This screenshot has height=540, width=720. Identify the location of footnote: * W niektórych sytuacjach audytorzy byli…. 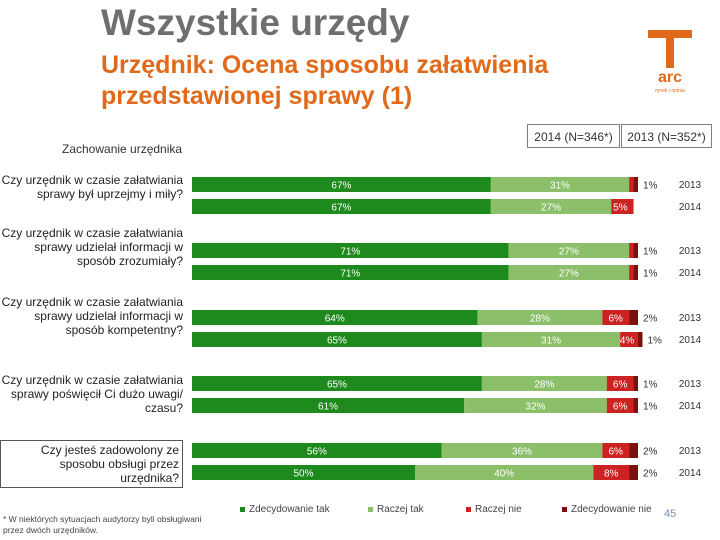
(102, 524).